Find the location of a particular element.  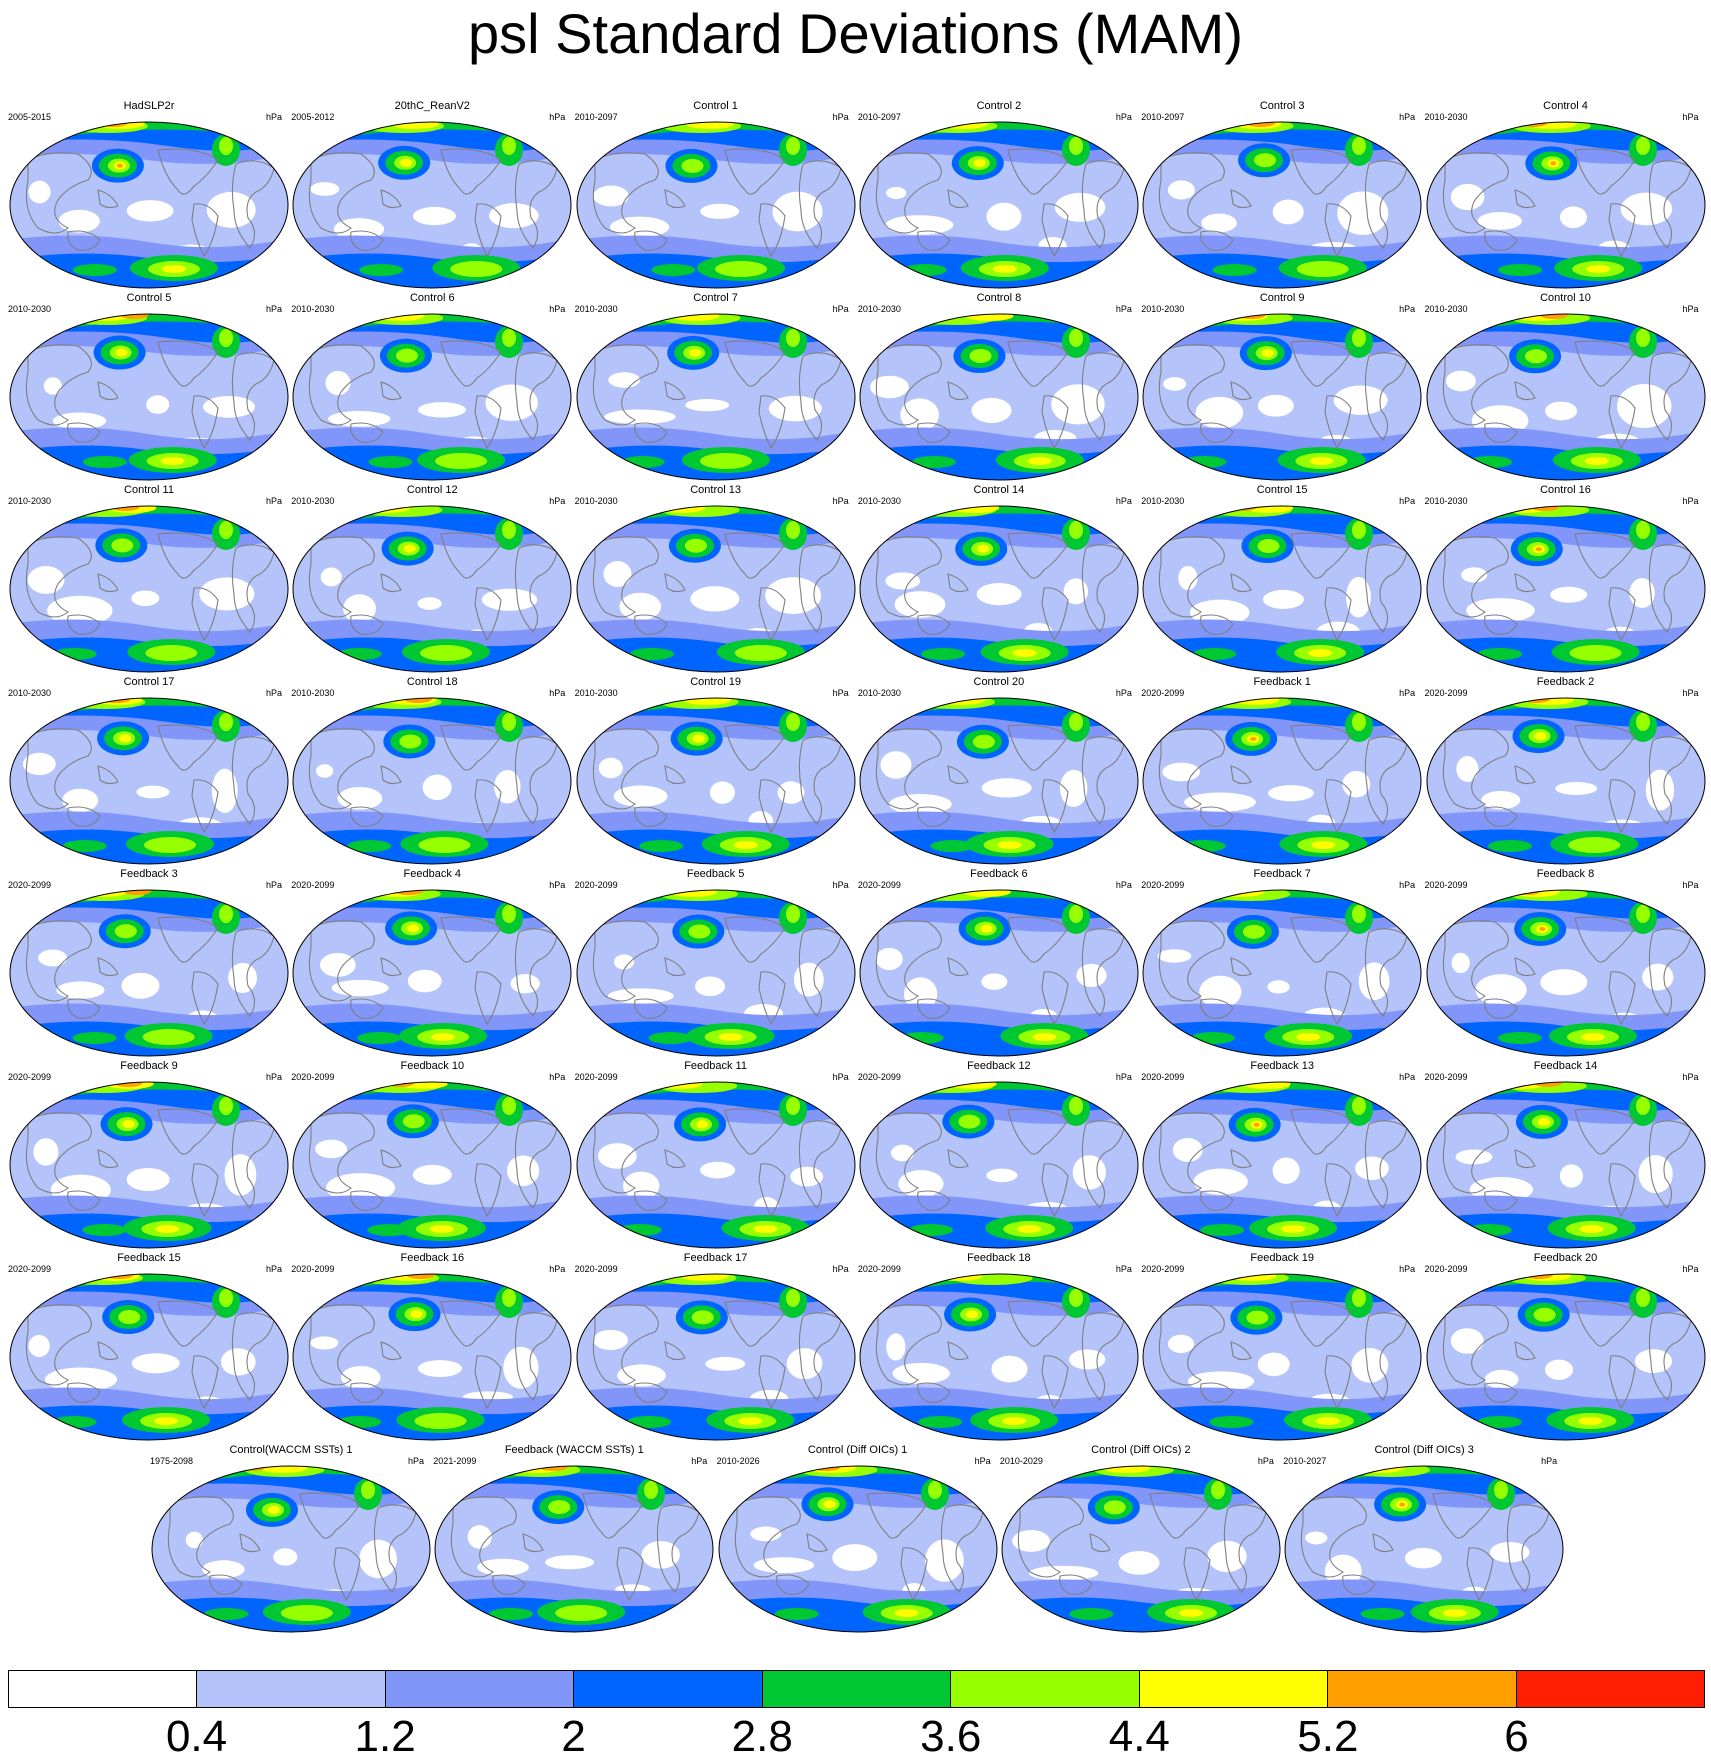

map-panel: Feedback 15 2020-2099 hPa is located at coordinates (149, 1346).